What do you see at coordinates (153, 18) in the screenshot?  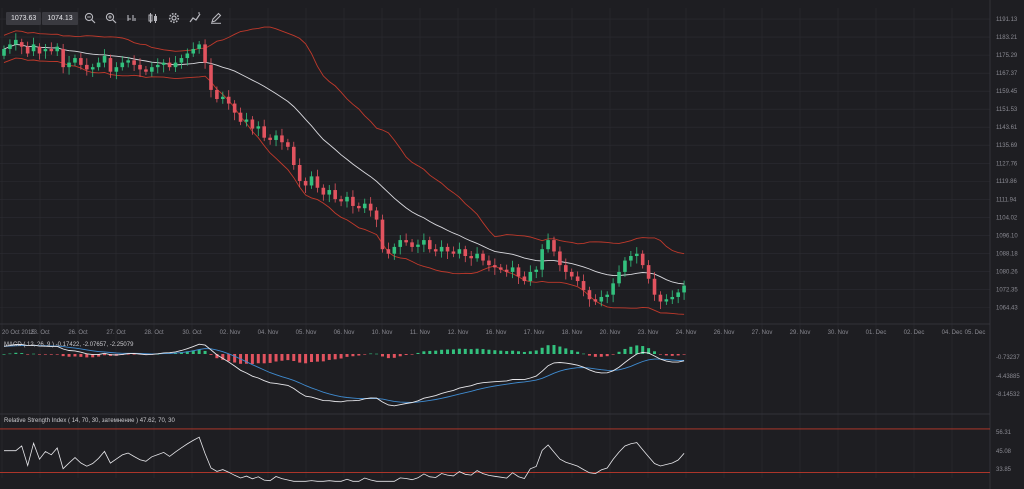 I see `candles-icon` at bounding box center [153, 18].